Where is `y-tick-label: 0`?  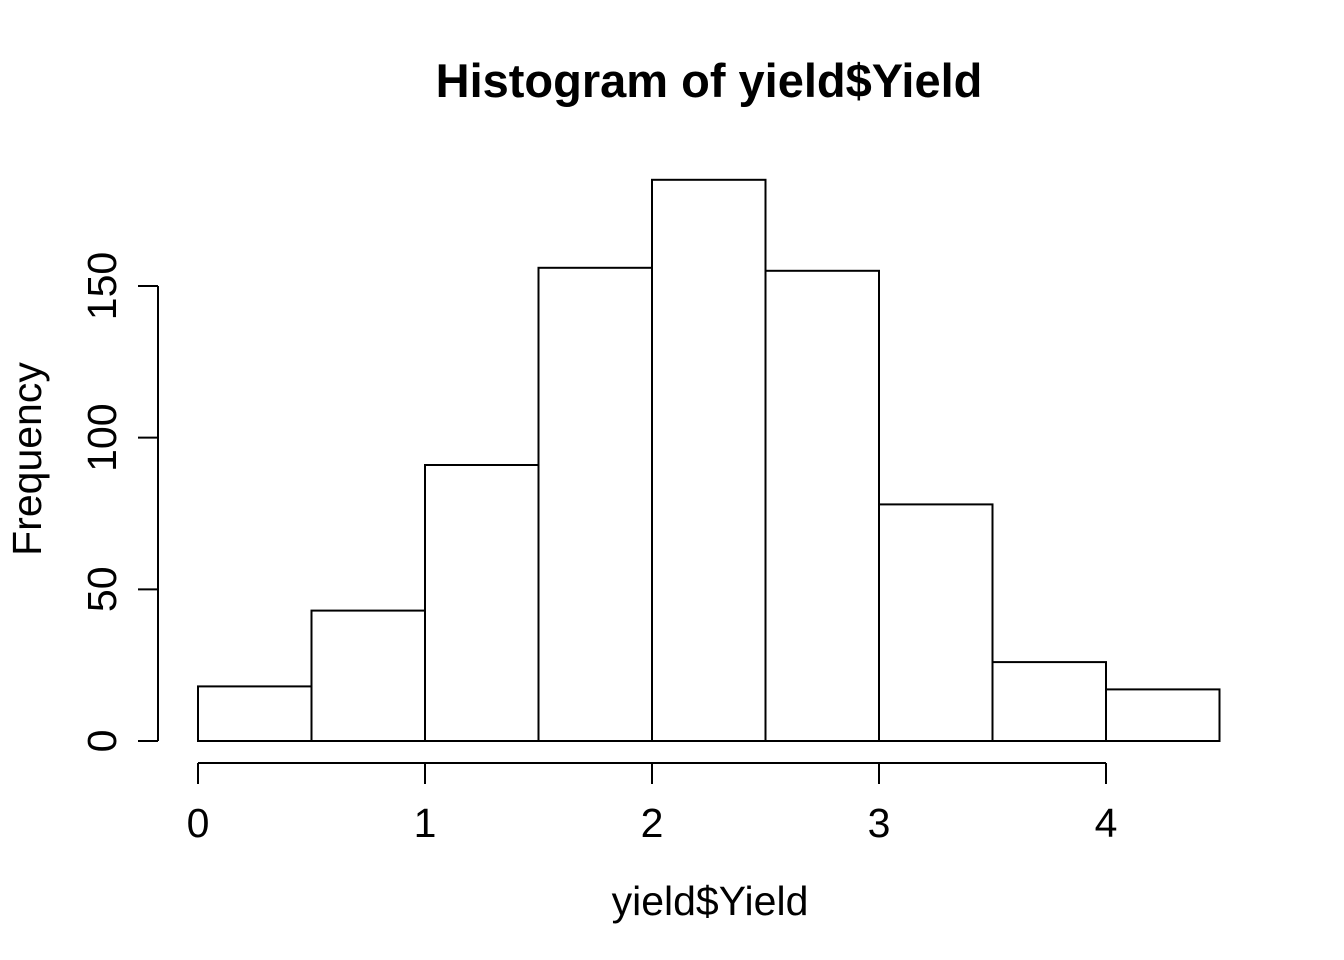
y-tick-label: 0 is located at coordinates (102, 741).